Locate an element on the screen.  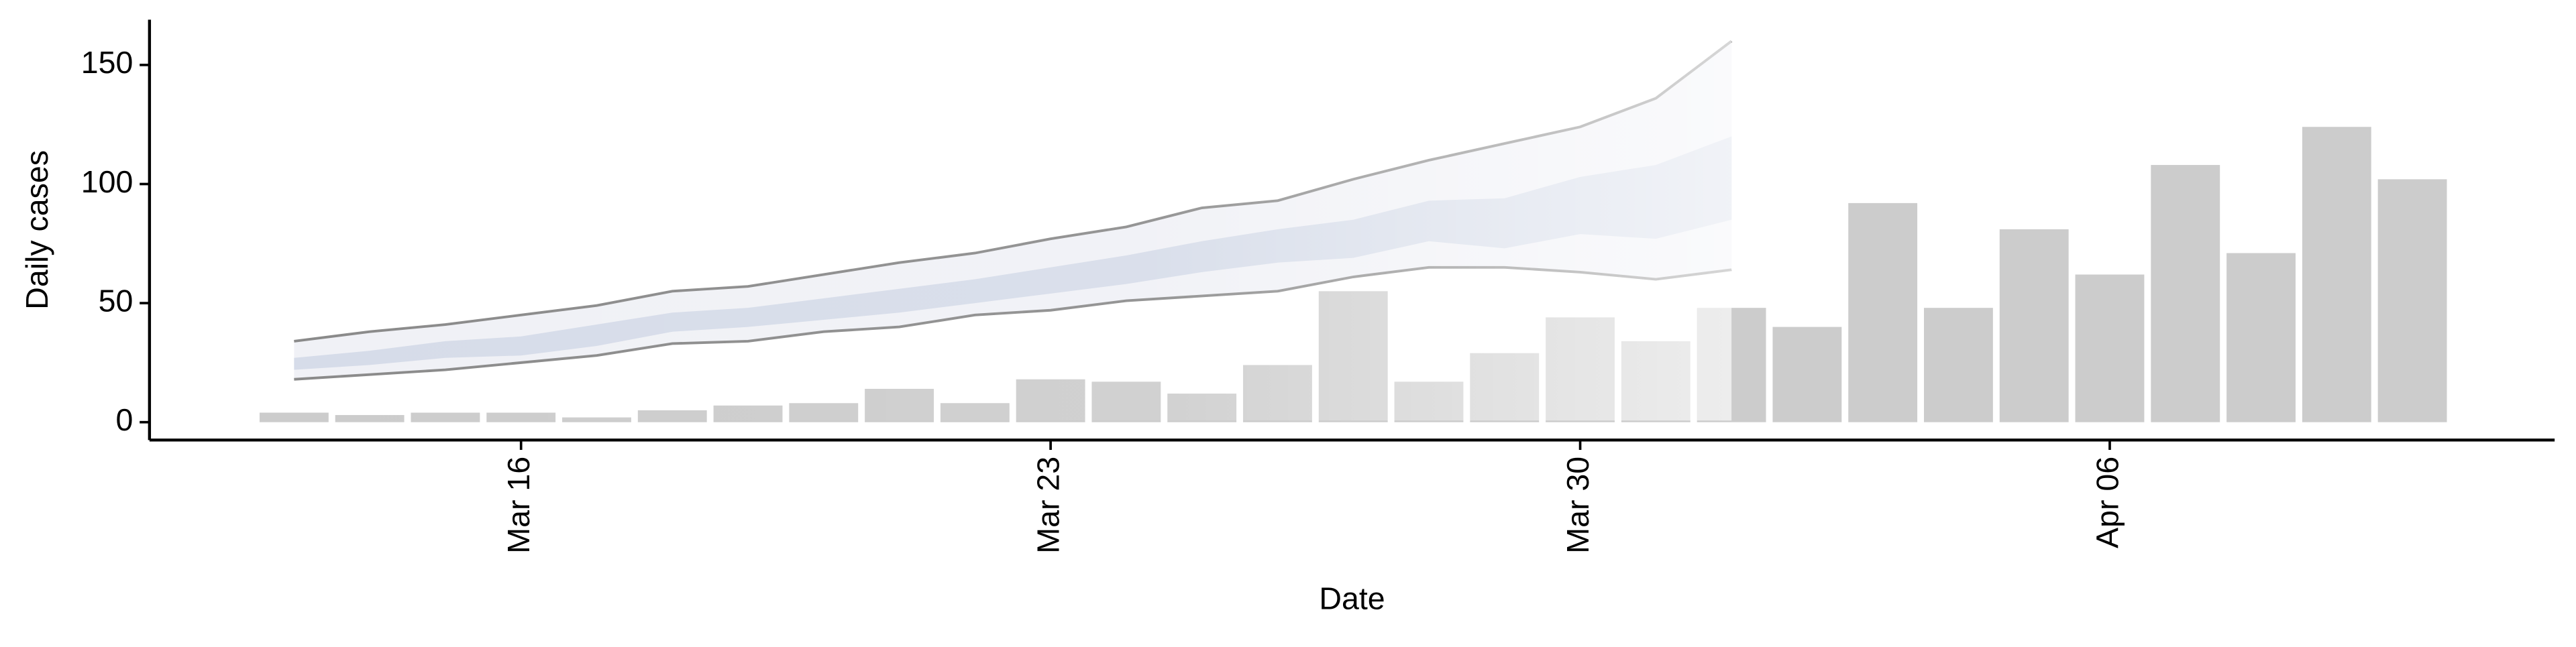
x-axis-title: Date is located at coordinates (1352, 598).